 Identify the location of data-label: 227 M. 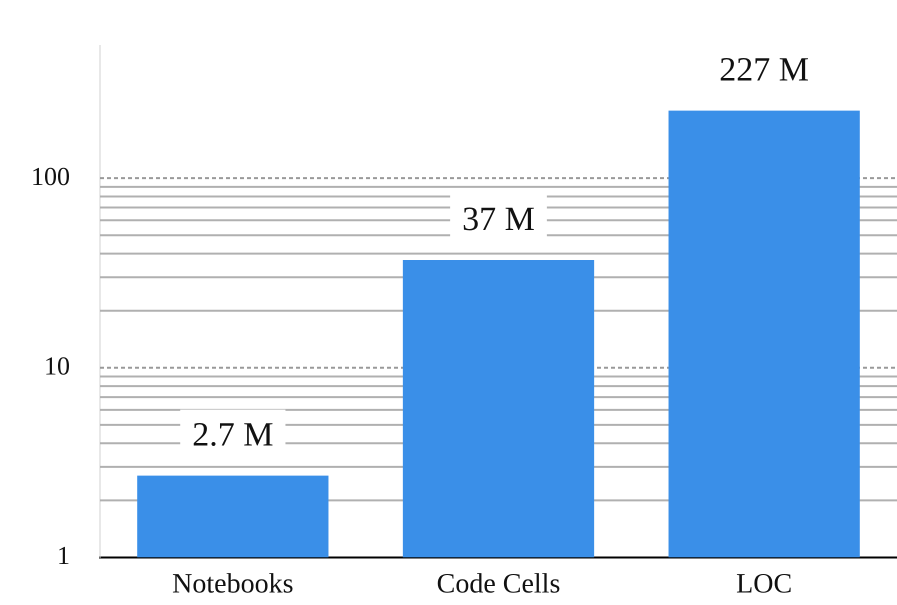
(764, 70).